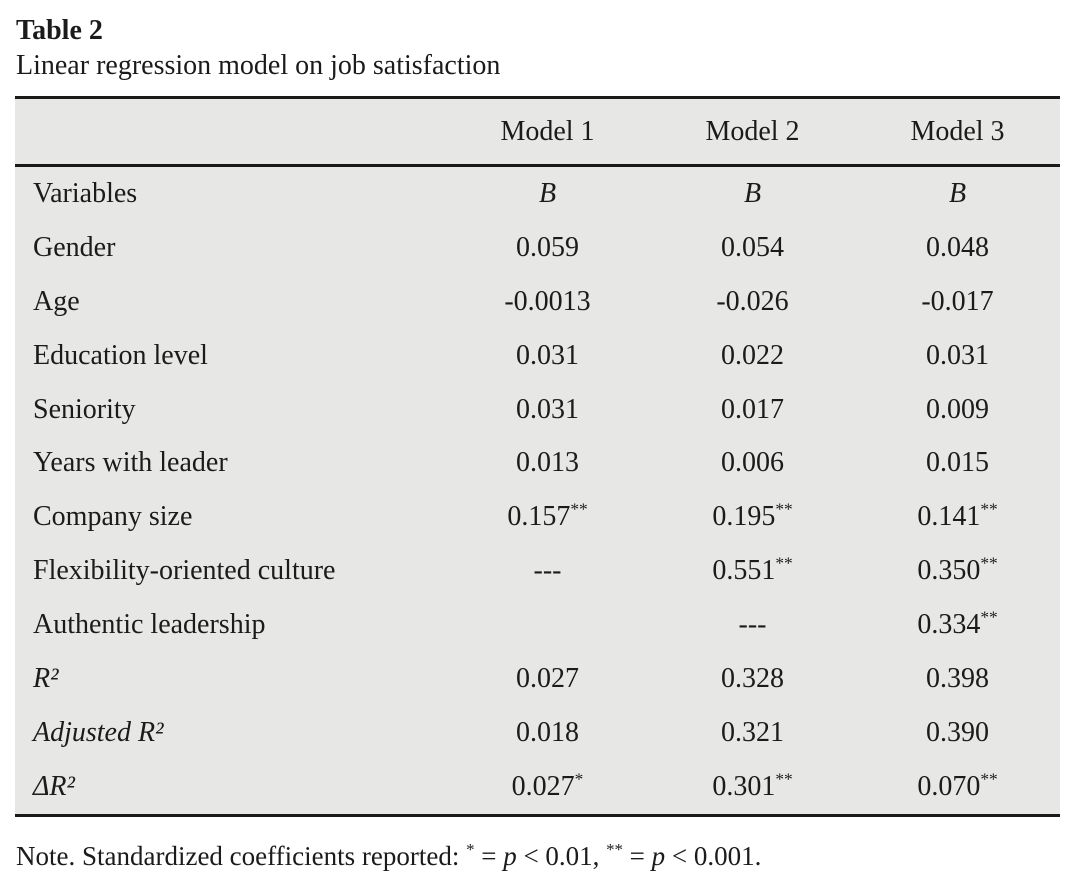 Image resolution: width=1070 pixels, height=887 pixels. What do you see at coordinates (957, 301) in the screenshot?
I see `cell-value: -0.017` at bounding box center [957, 301].